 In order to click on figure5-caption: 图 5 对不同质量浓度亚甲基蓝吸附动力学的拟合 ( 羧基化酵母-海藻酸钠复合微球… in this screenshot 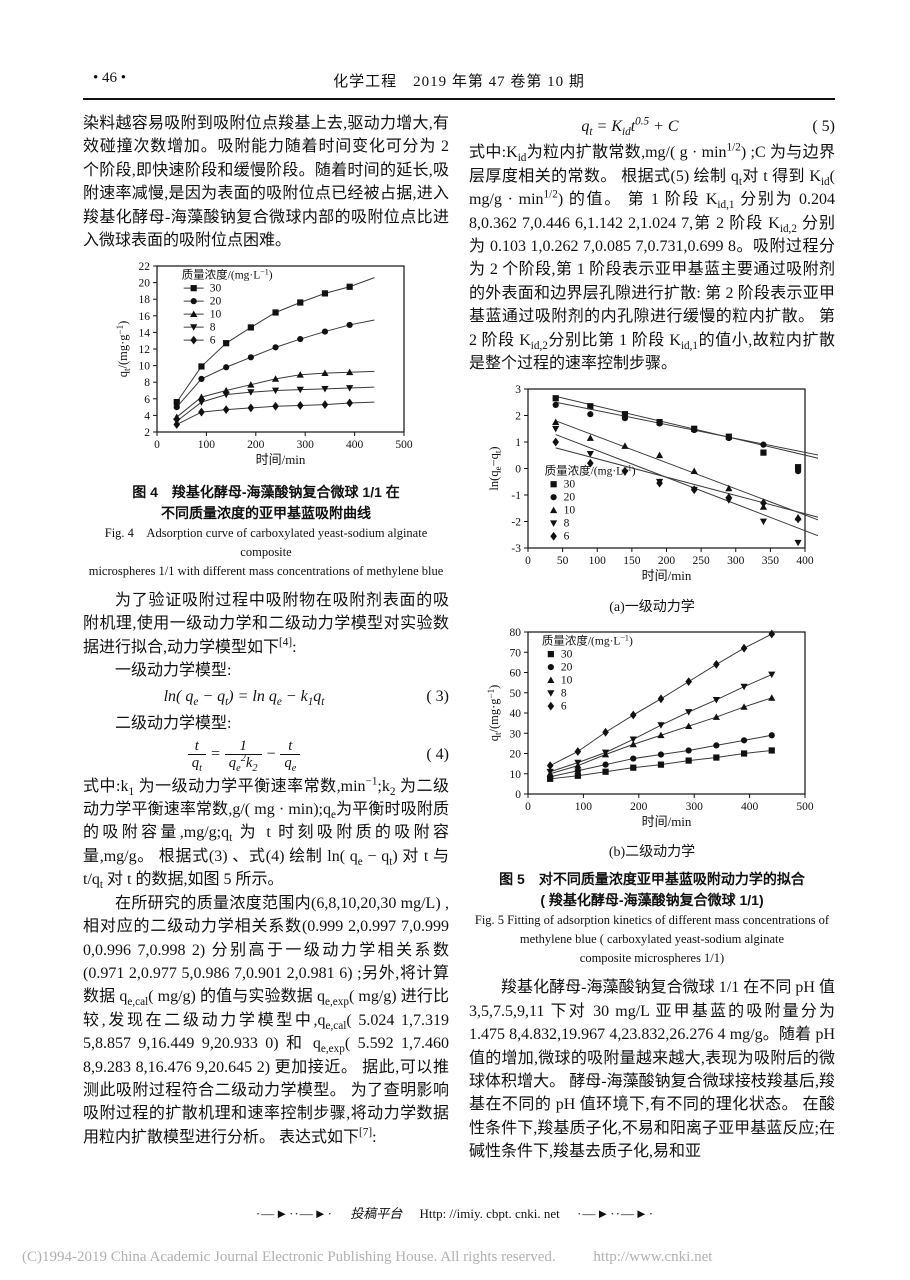, I will do `click(652, 918)`.